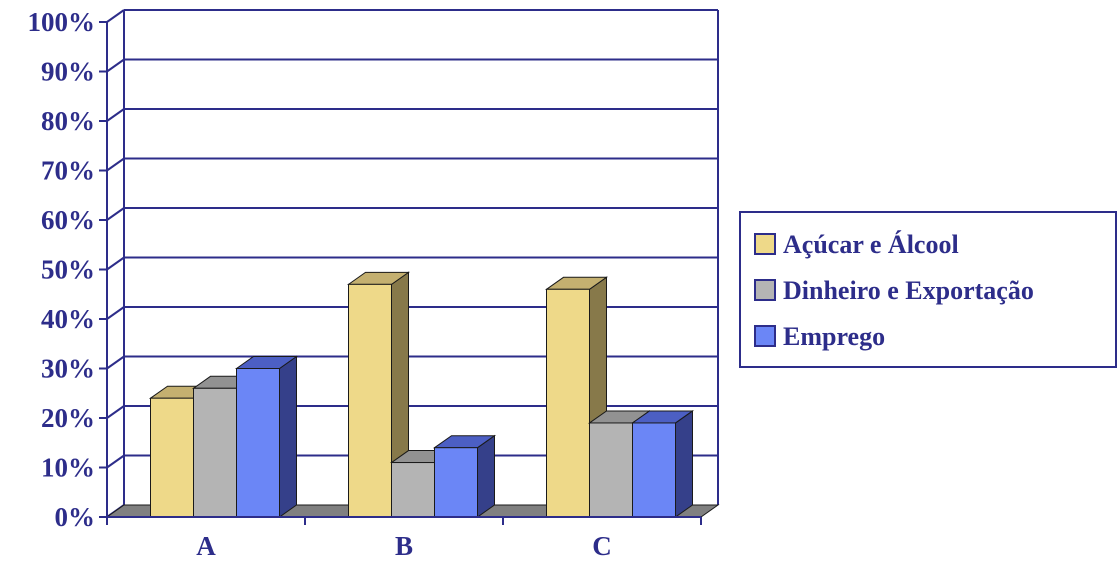  I want to click on legend-label: Emprego, so click(834, 336).